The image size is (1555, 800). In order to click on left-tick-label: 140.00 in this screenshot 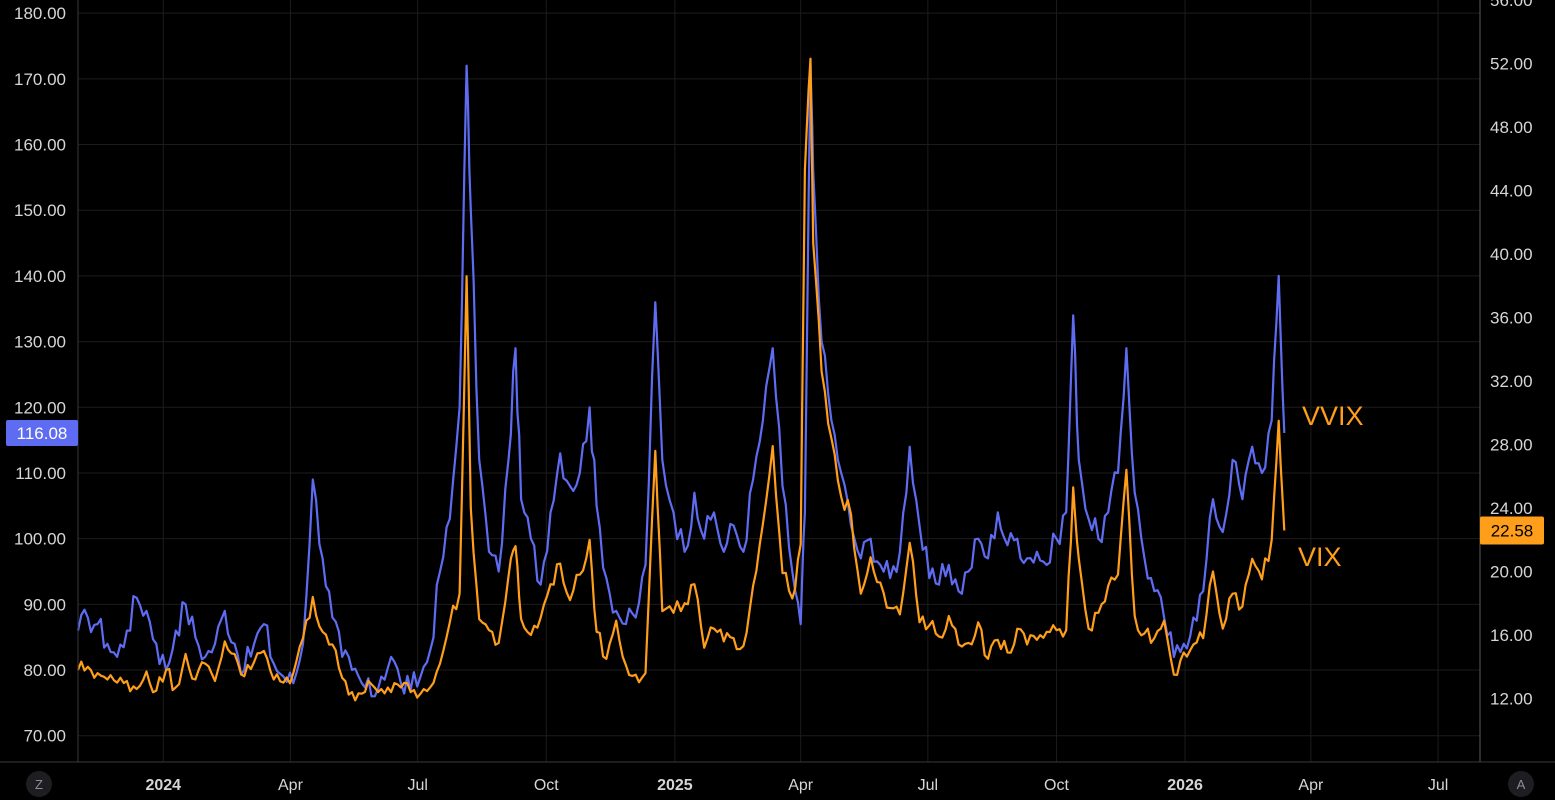, I will do `click(40, 276)`.